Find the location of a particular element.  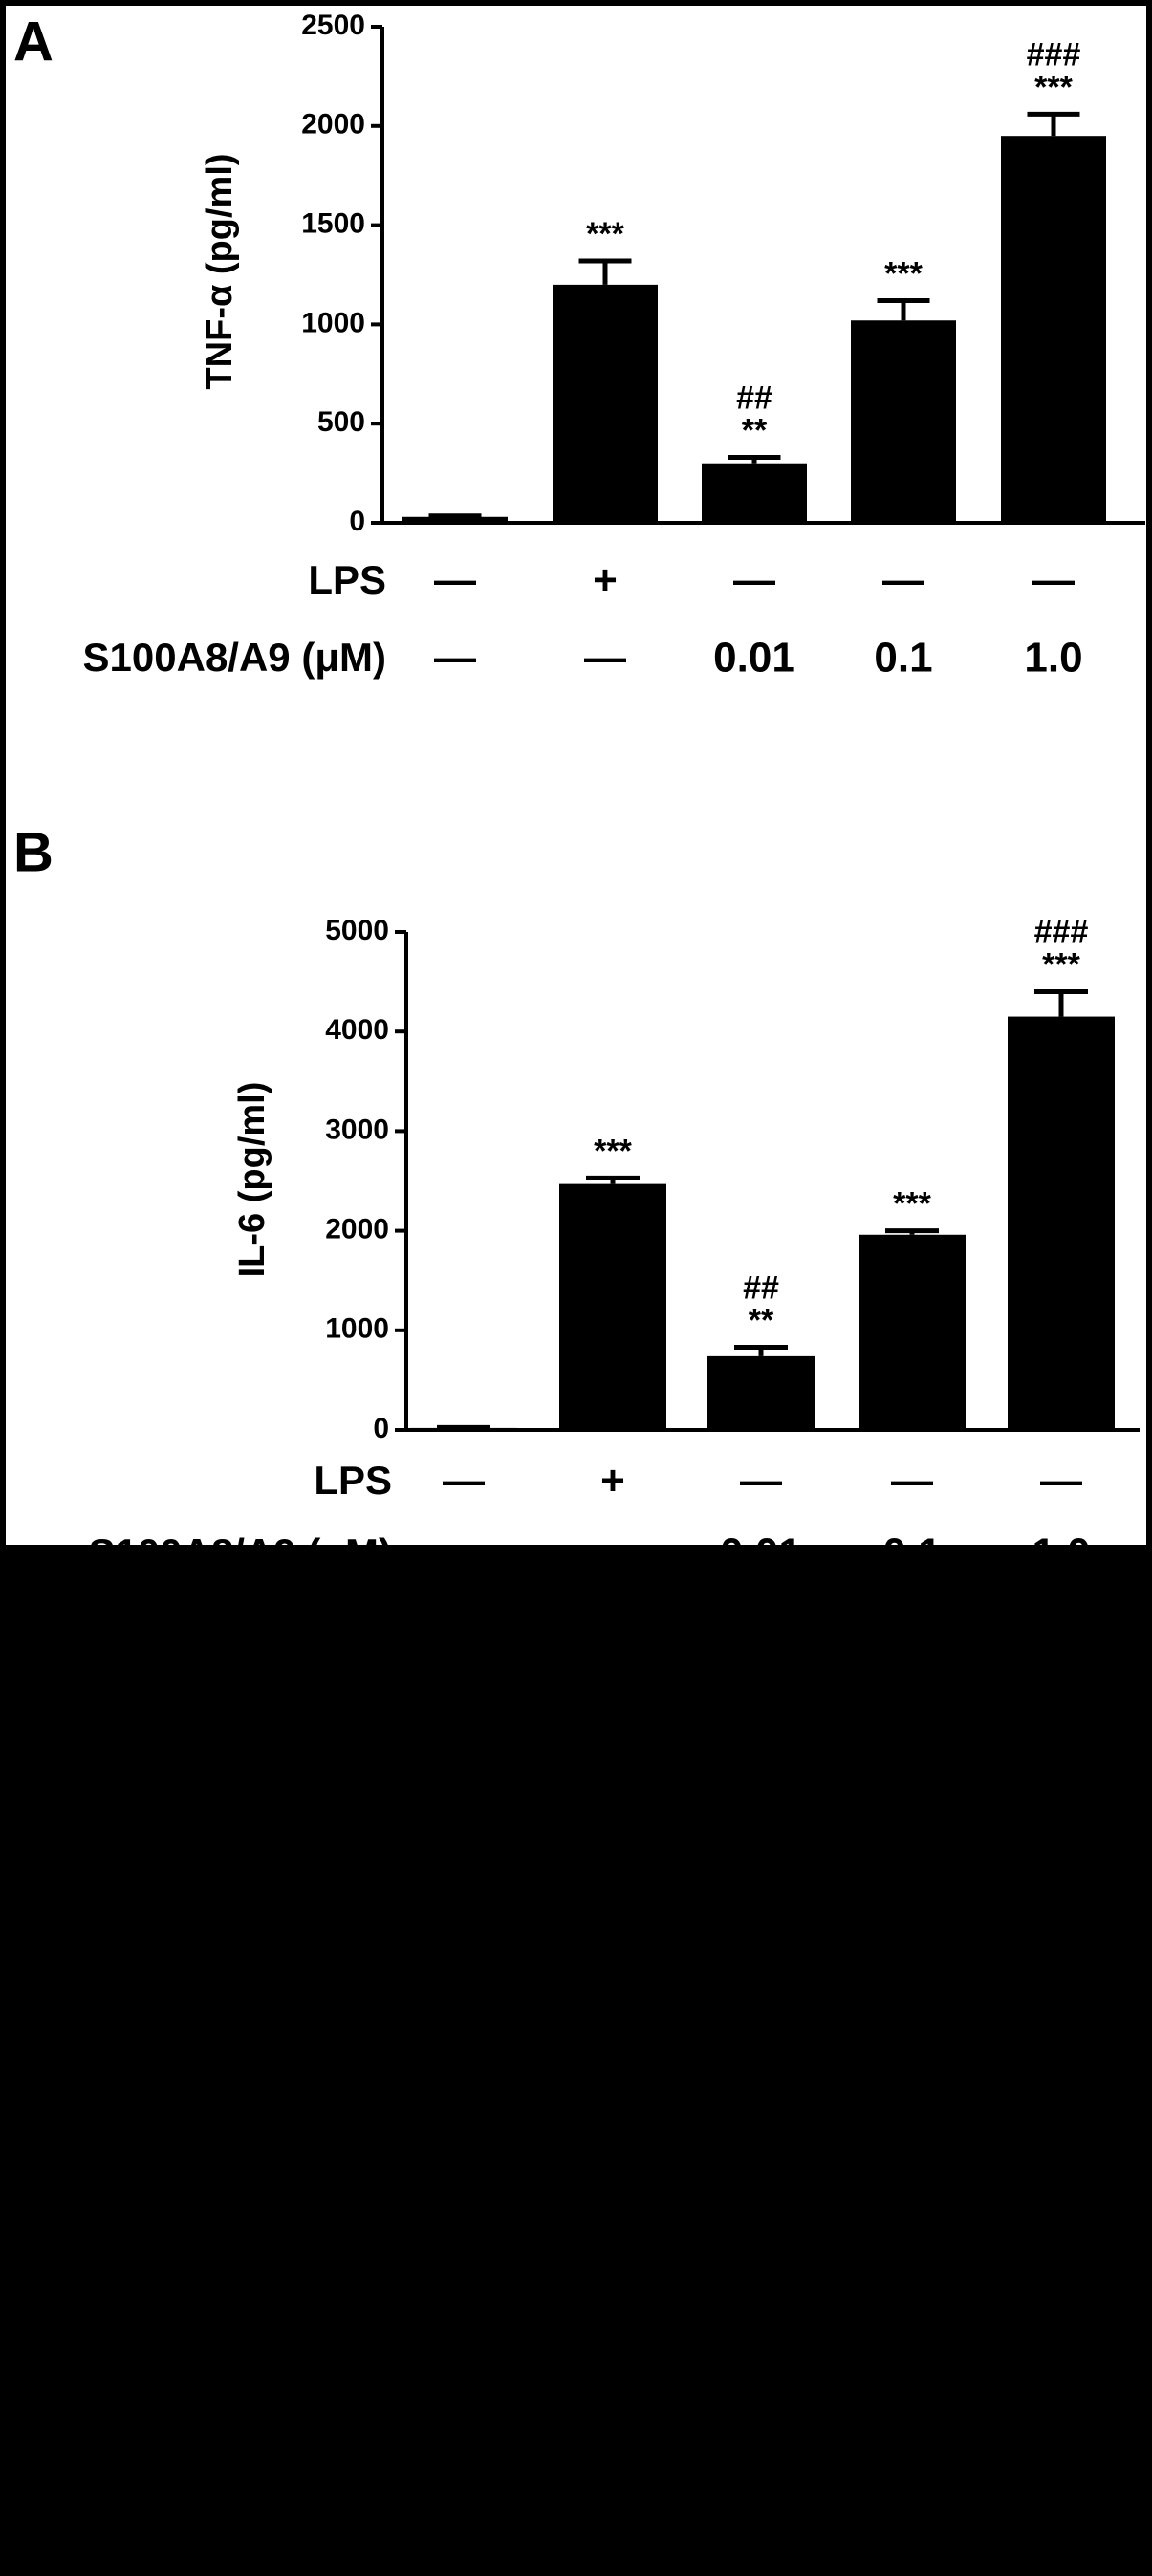

y-tick-label: 1500 is located at coordinates (333, 224).